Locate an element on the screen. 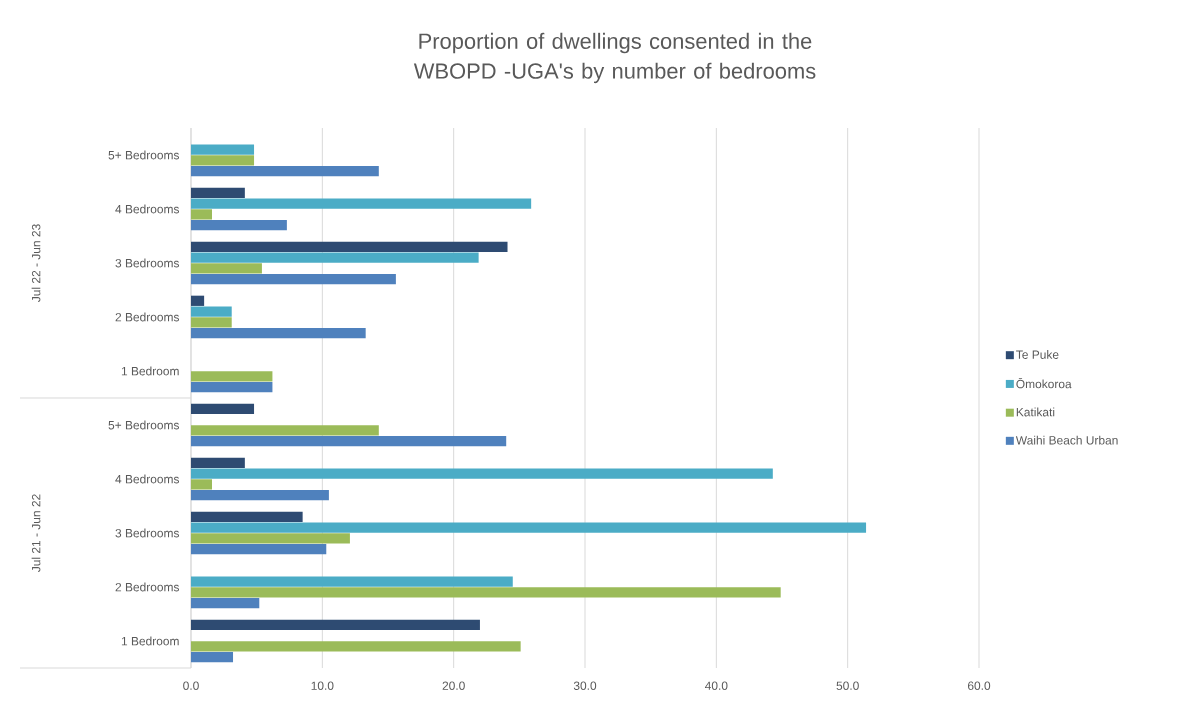 This screenshot has height=713, width=1203. legend-label: Ōmokoroa is located at coordinates (1044, 383).